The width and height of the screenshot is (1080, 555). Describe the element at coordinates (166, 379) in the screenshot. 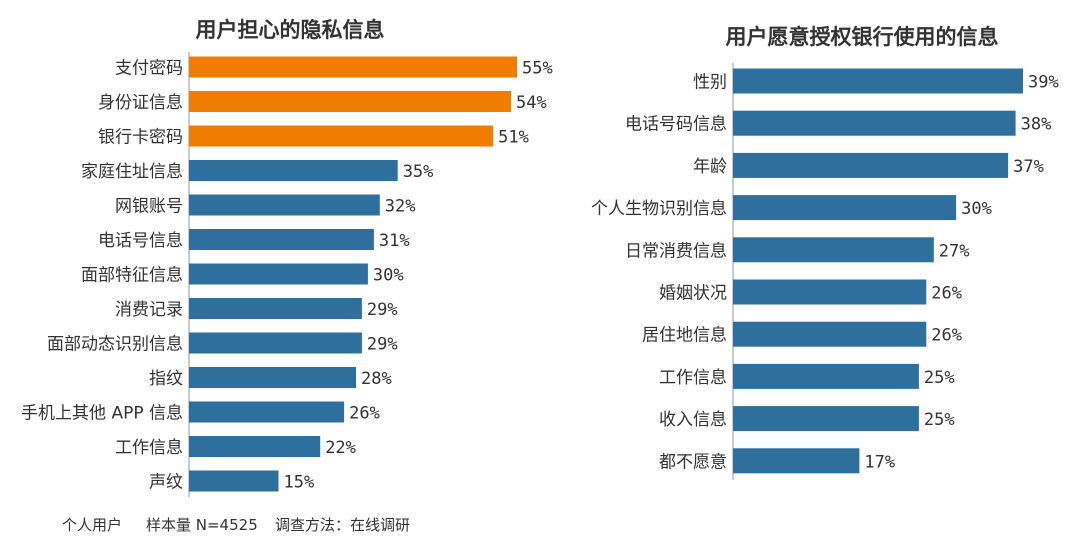

I see `category-label: 指纹` at that location.